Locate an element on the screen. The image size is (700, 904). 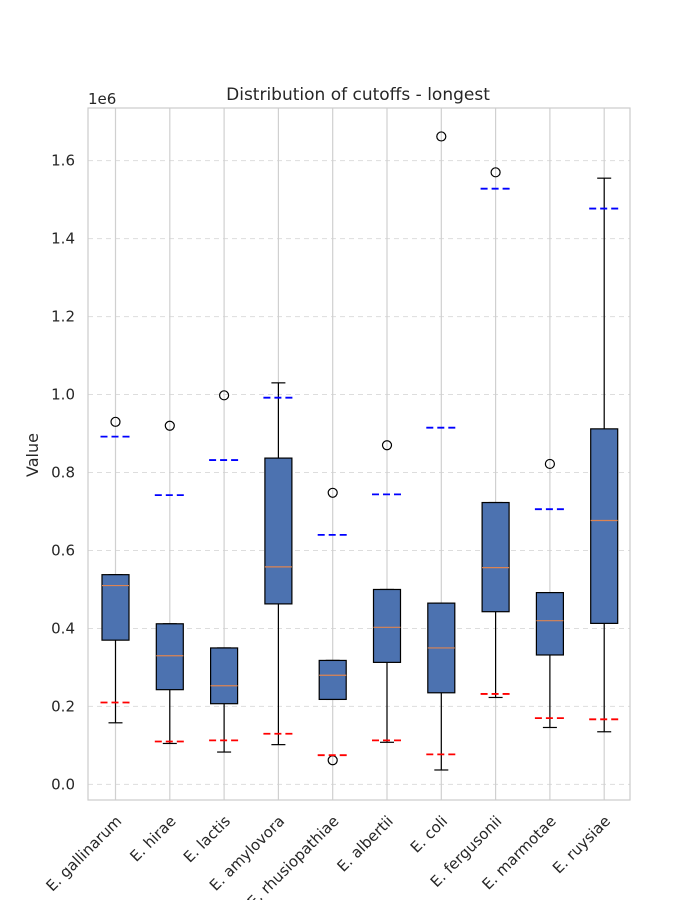
y-tick-label: 1.0 is located at coordinates (63, 395).